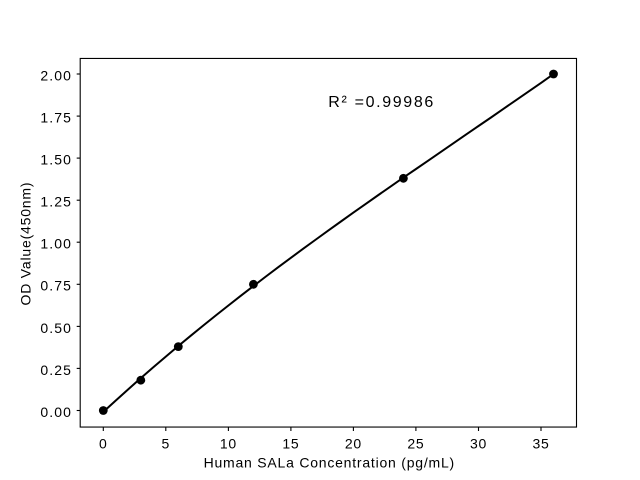 The image size is (640, 480). I want to click on svg-text: OD Value(450nm), so click(26, 244).